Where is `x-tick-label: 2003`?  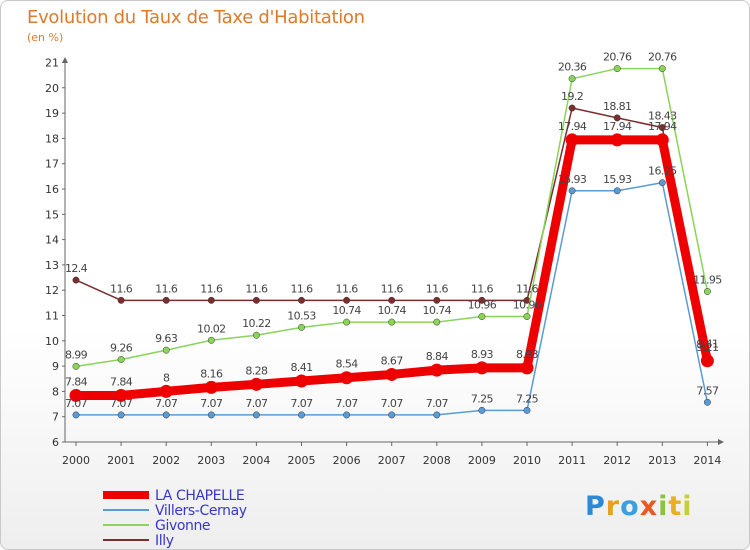 x-tick-label: 2003 is located at coordinates (211, 460).